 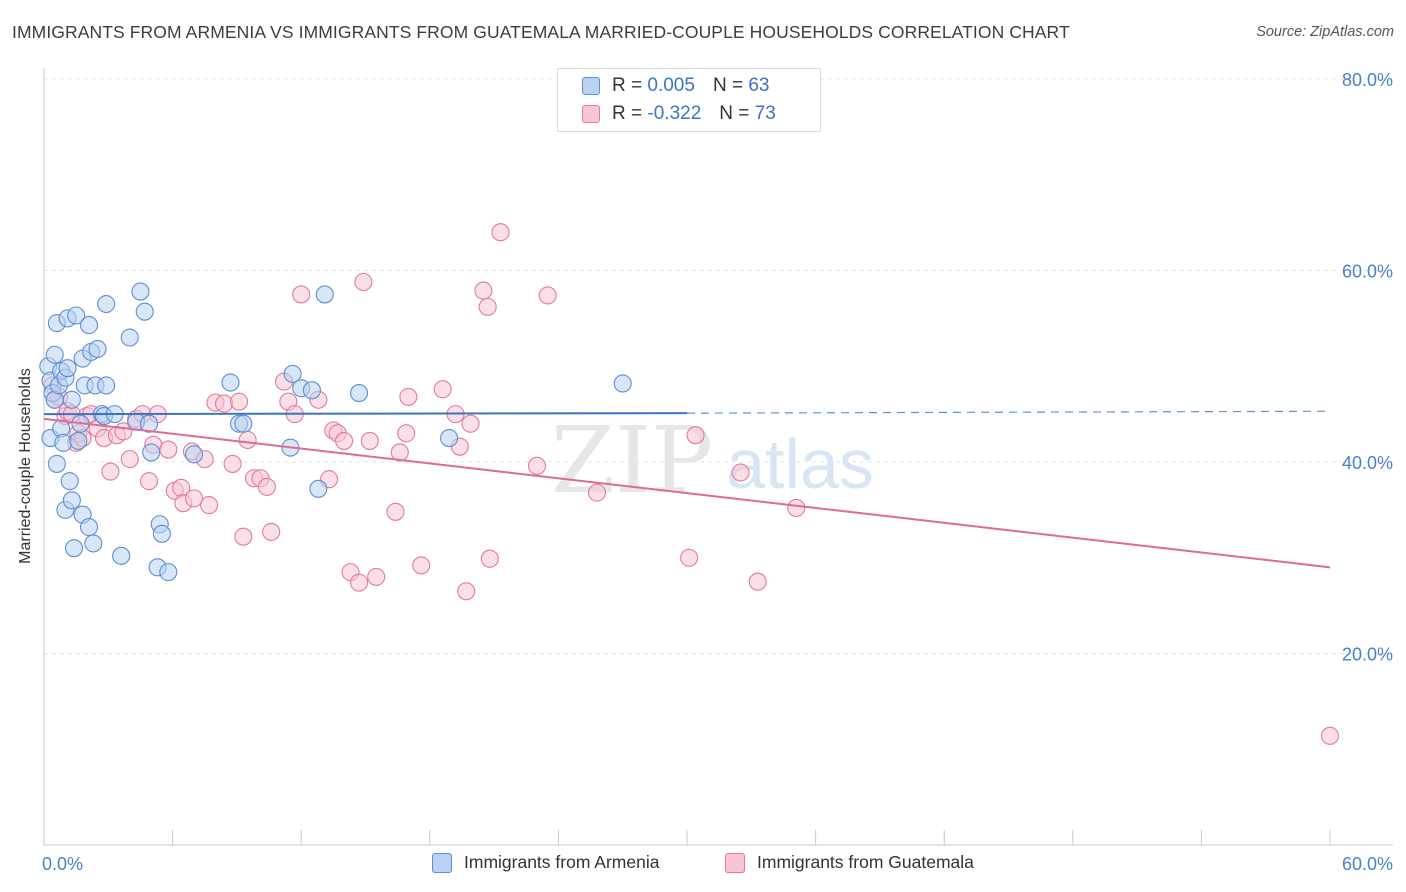 I want to click on series-swatch-guatemala, so click(x=735, y=862).